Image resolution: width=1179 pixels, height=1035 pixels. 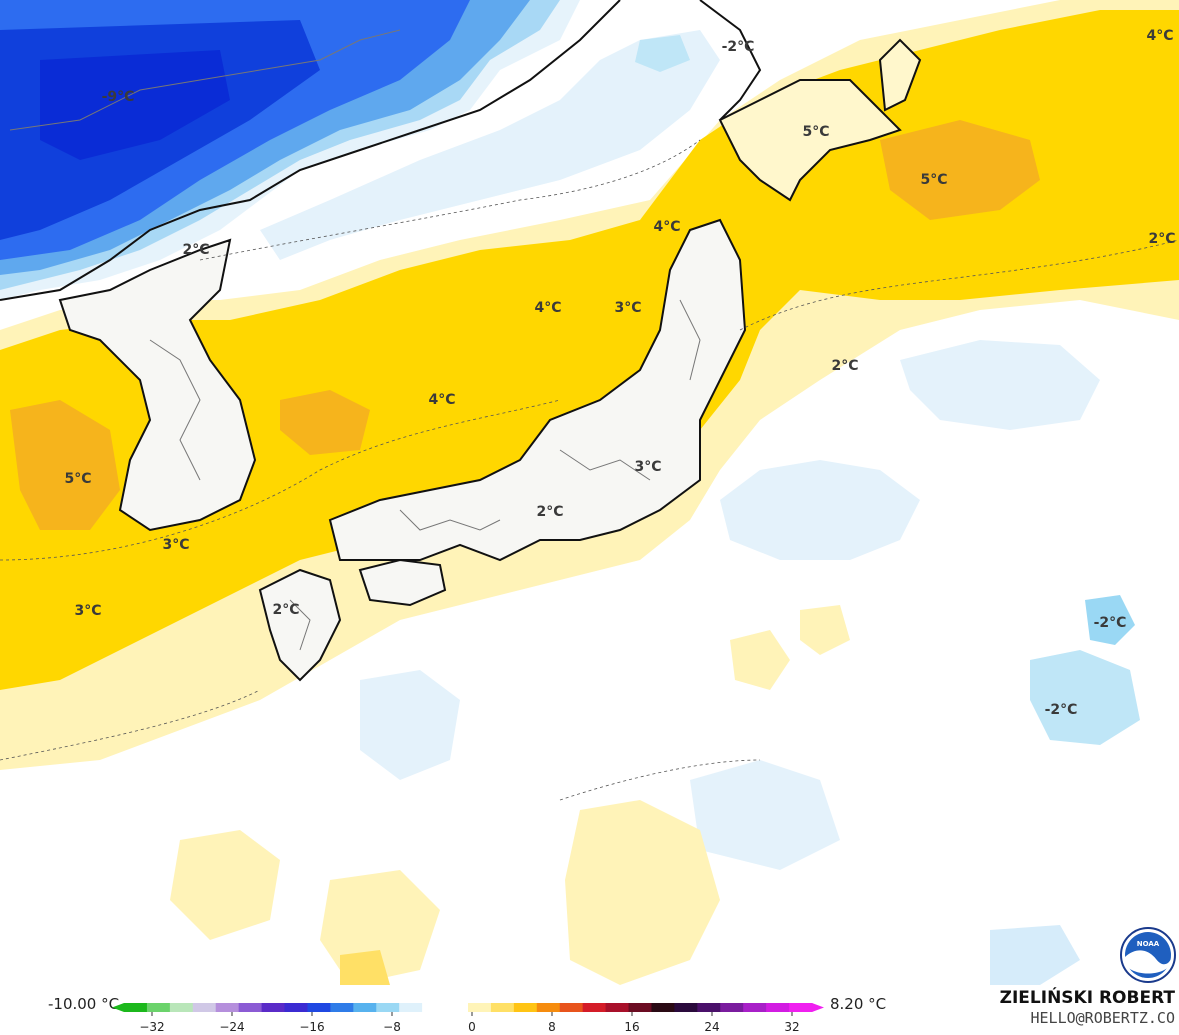 I want to click on legend-arrow-right, so click(x=818, y=1007).